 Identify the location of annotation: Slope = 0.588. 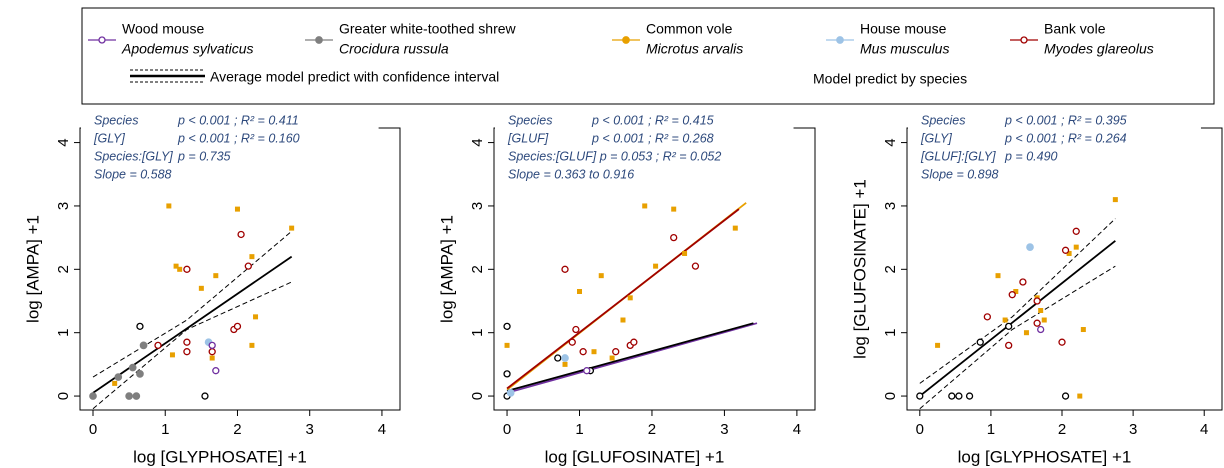
(133, 174).